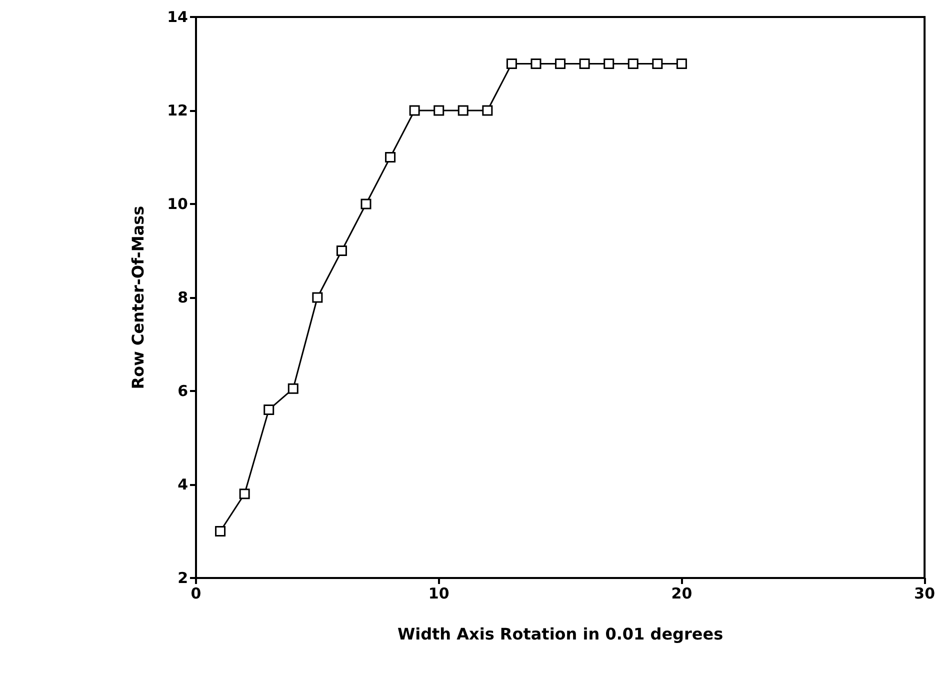  What do you see at coordinates (183, 297) in the screenshot?
I see `y-tick-label: 8` at bounding box center [183, 297].